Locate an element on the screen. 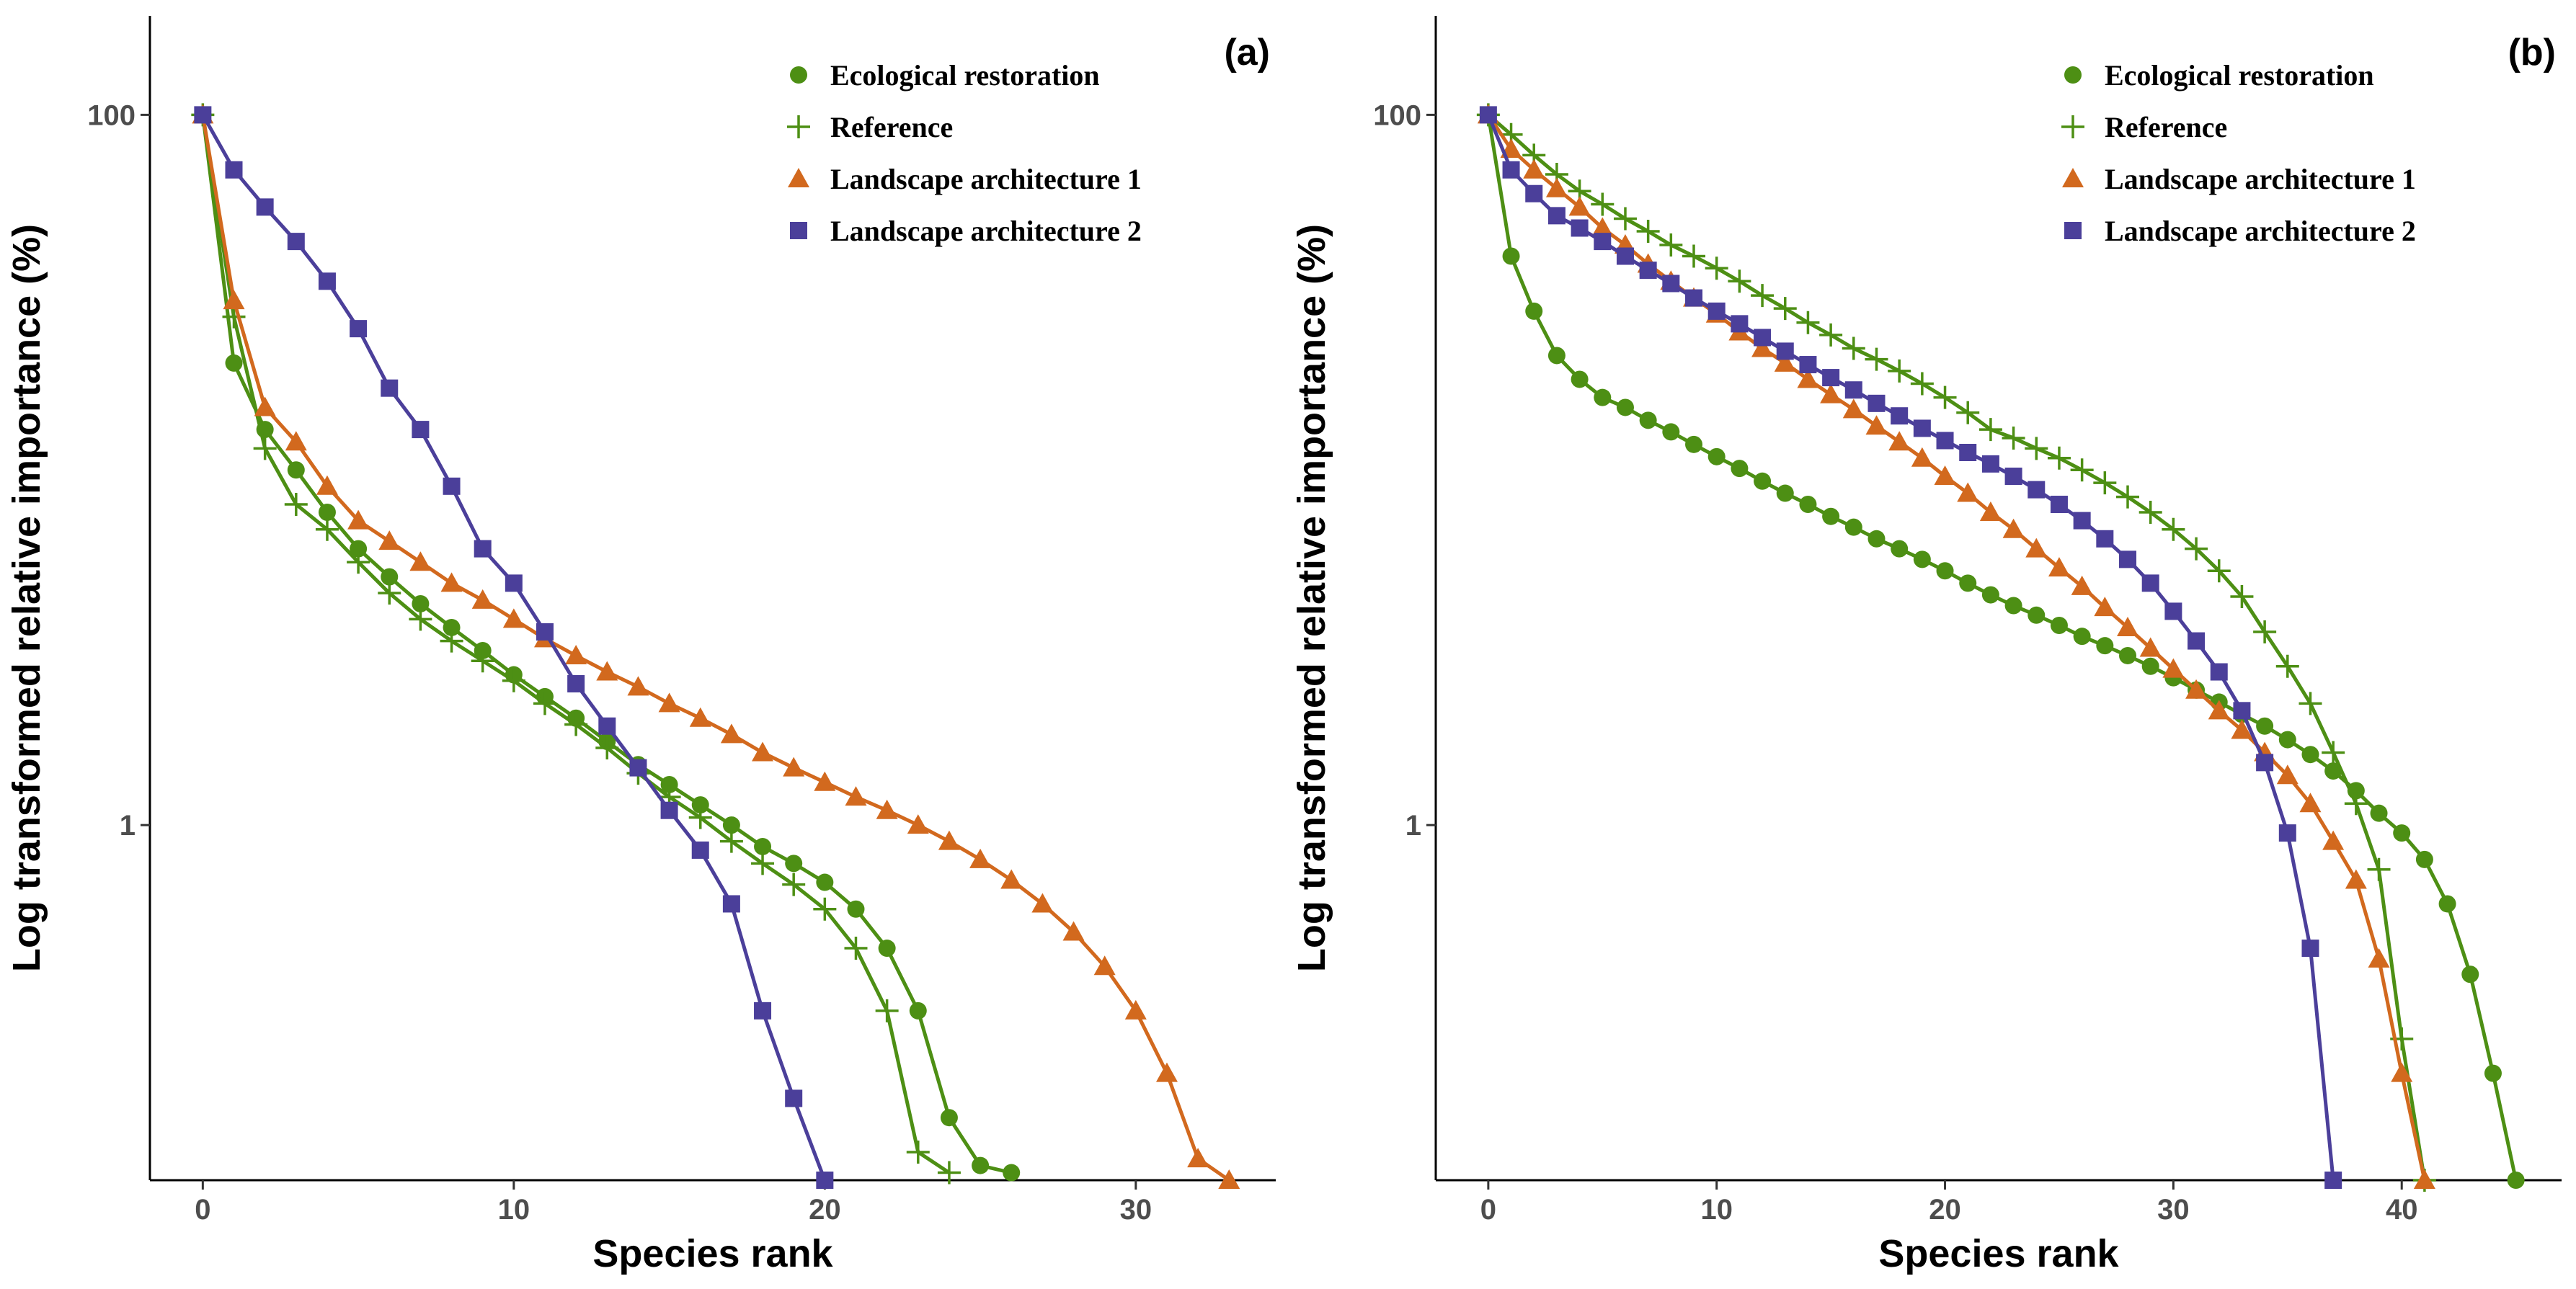 The width and height of the screenshot is (2576, 1289). x-tick-label: 30 is located at coordinates (2173, 1210).